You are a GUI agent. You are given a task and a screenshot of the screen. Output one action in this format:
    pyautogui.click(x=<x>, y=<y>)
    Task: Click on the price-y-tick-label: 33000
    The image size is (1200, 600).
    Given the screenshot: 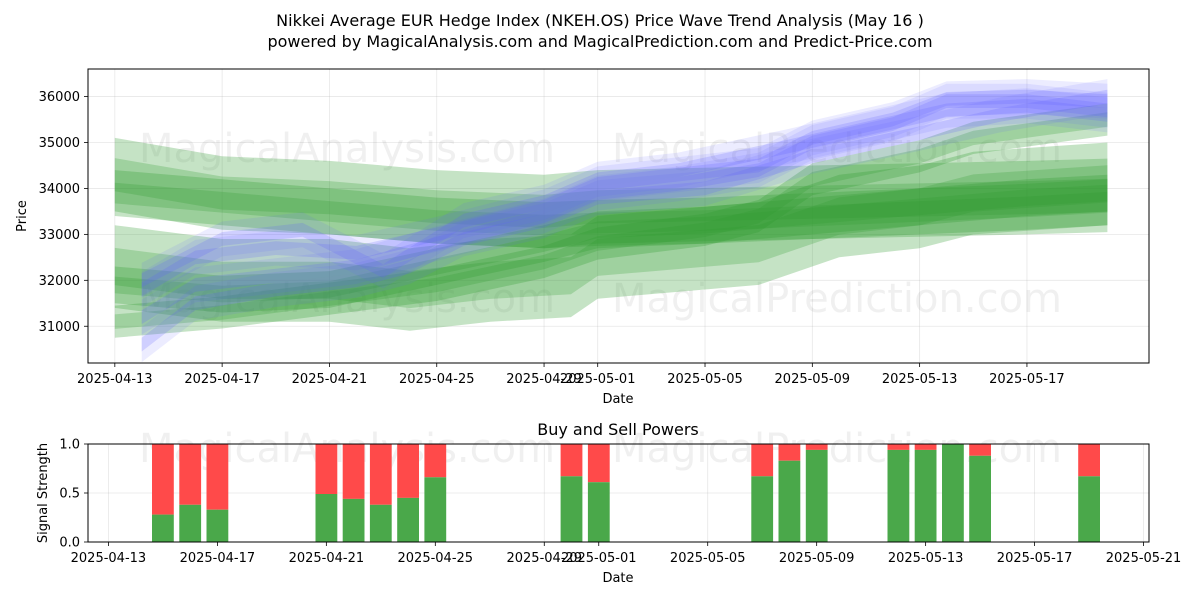 What is the action you would take?
    pyautogui.click(x=59, y=235)
    